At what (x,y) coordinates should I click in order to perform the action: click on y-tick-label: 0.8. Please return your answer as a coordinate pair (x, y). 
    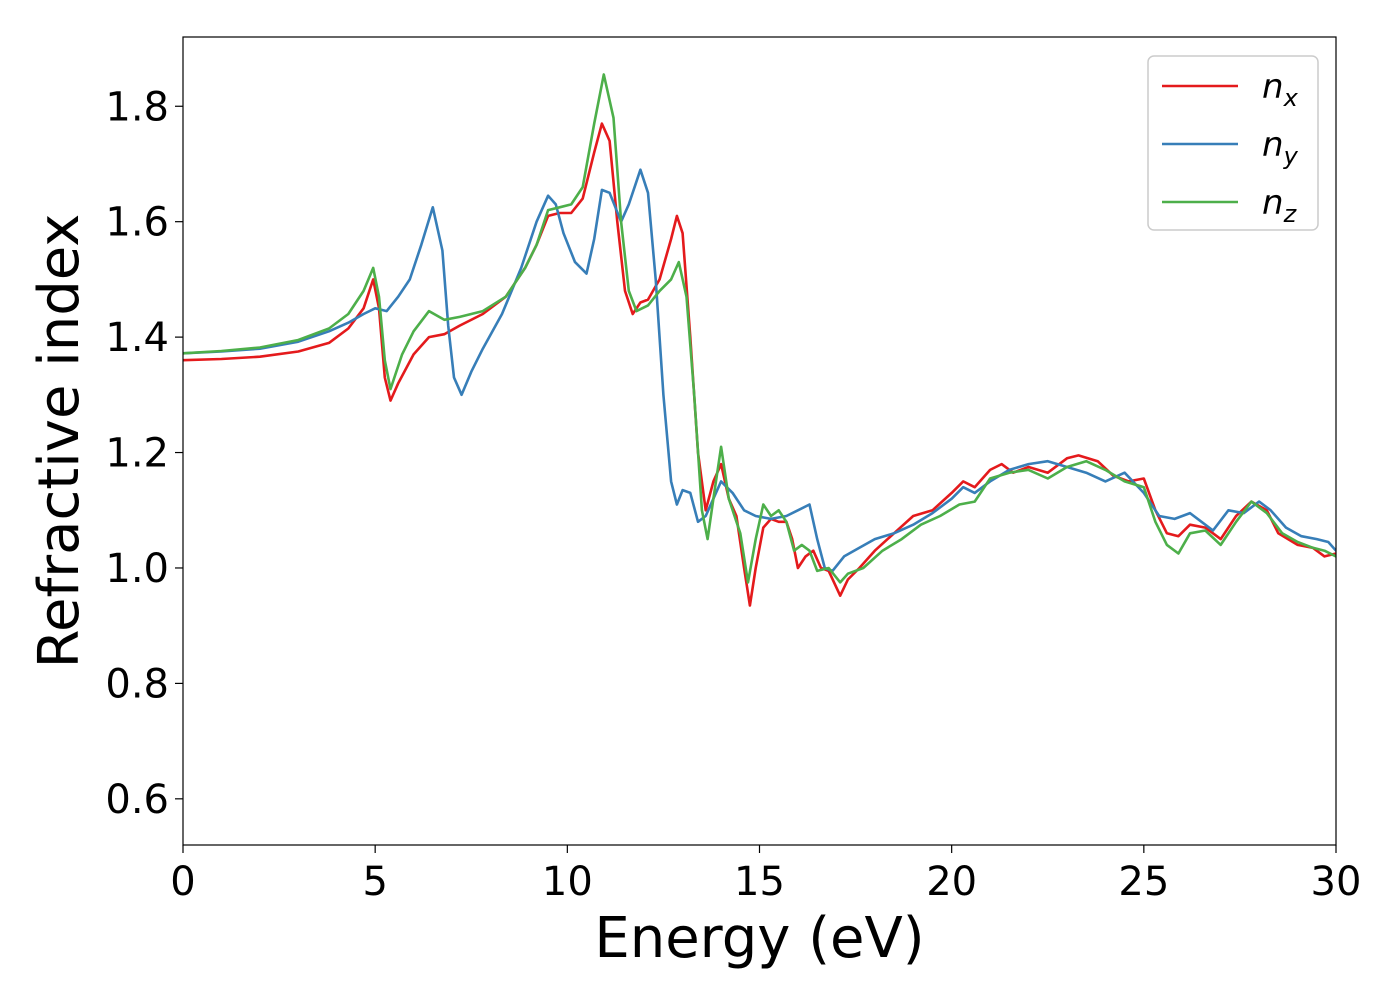
    Looking at the image, I should click on (137, 684).